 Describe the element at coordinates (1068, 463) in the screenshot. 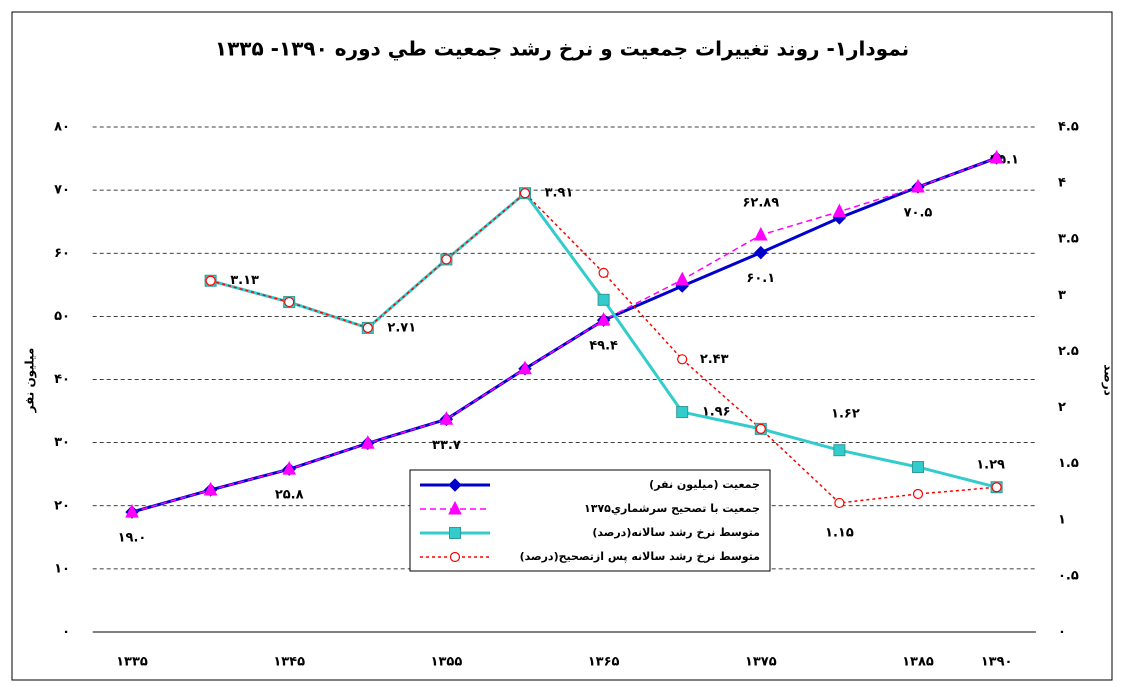

I see `y2-tick-label: ۱.۵` at that location.